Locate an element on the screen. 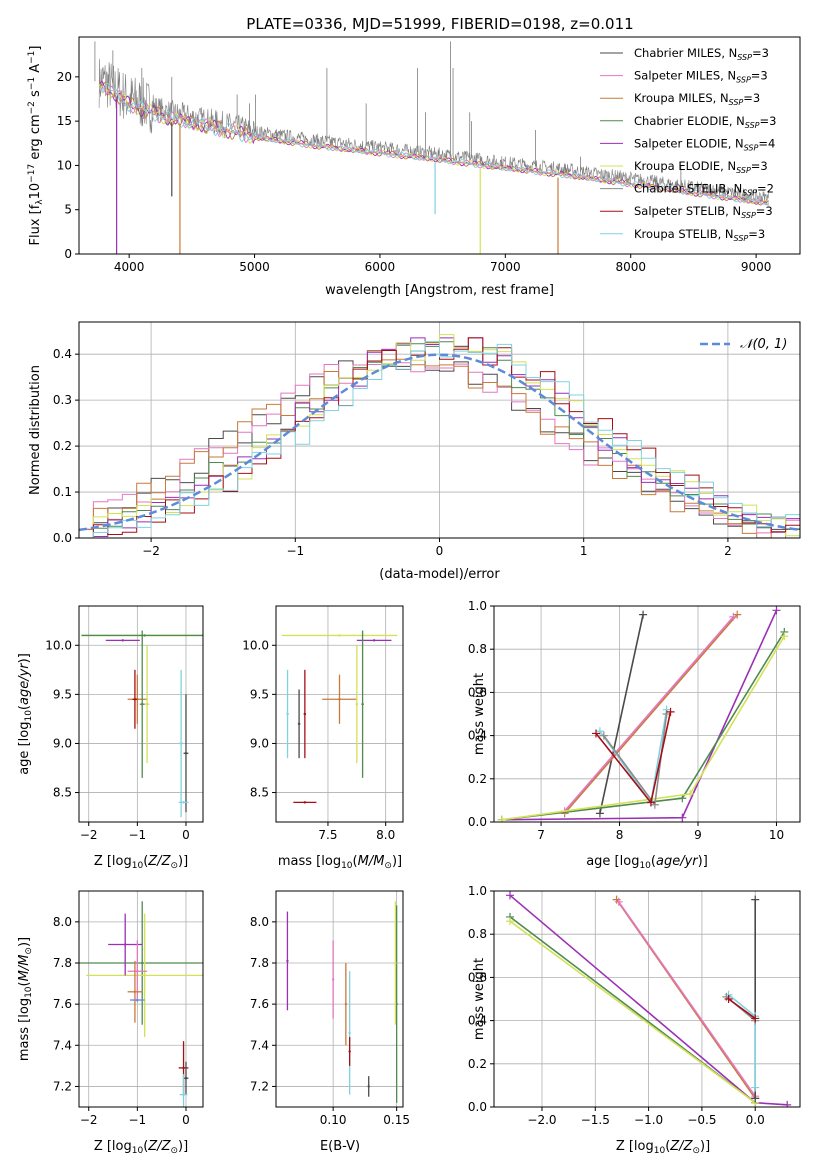 The height and width of the screenshot is (1170, 819). tick-label-x: 5000 is located at coordinates (254, 267).